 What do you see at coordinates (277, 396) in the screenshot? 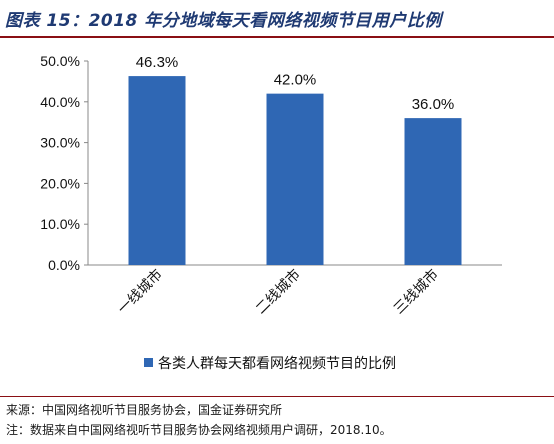
I see `footer-rule` at bounding box center [277, 396].